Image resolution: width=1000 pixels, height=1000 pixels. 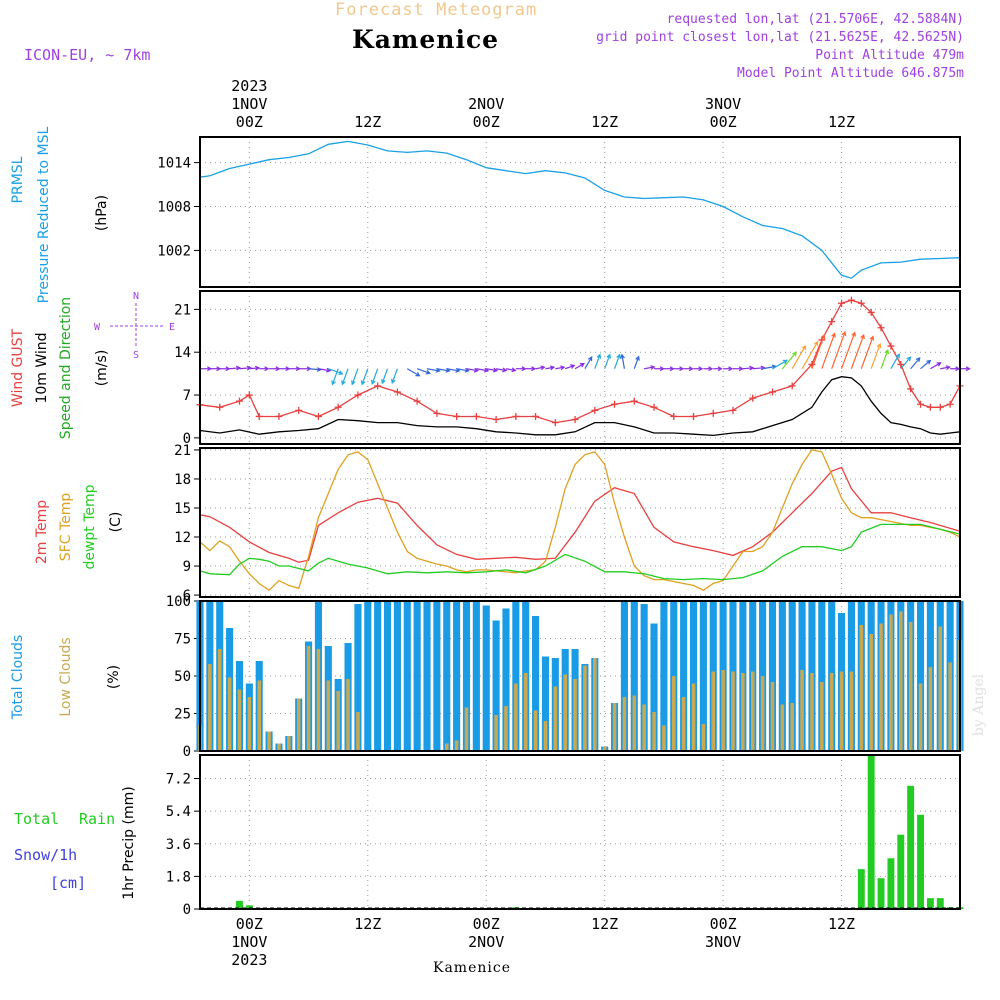 What do you see at coordinates (249, 122) in the screenshot?
I see `top-time-label: 00Z` at bounding box center [249, 122].